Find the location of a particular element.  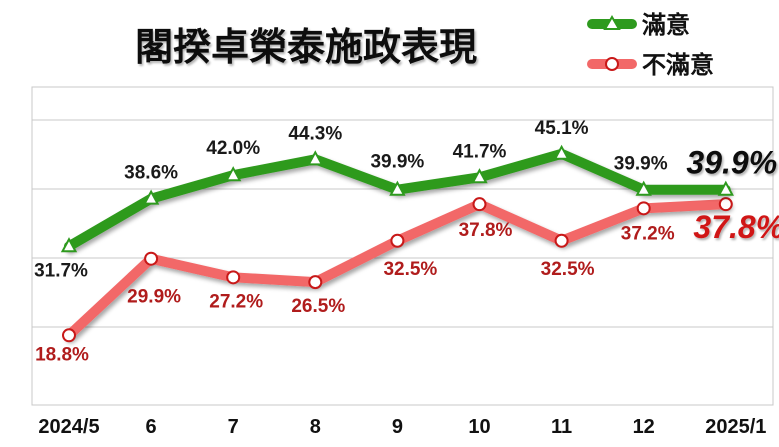

data-label-dissatisfied: 27.2% is located at coordinates (236, 301).